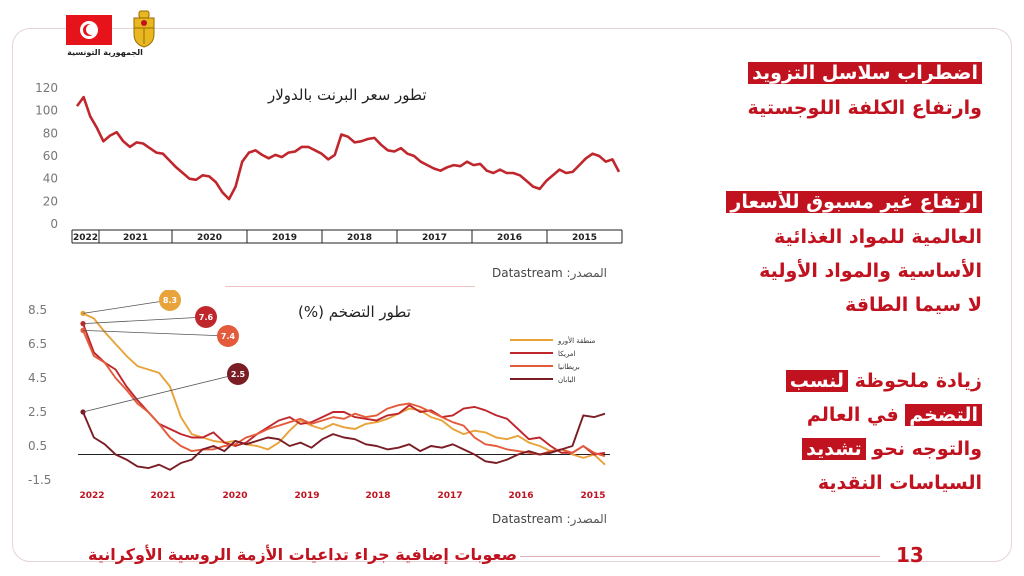 The image size is (1024, 576). Describe the element at coordinates (923, 449) in the screenshot. I see `point-3-text-c: والتوجه نحو` at that location.